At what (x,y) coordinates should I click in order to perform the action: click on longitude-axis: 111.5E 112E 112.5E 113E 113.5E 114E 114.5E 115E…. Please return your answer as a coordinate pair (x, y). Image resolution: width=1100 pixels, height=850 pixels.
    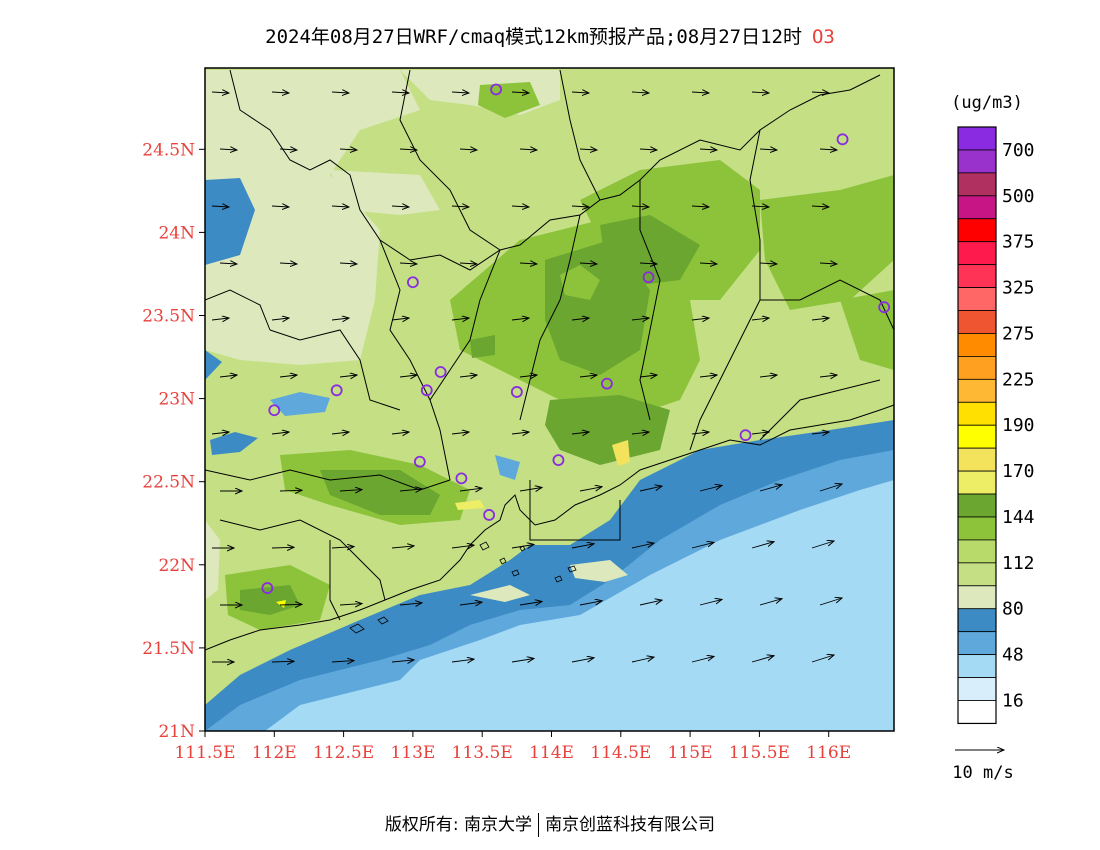
    Looking at the image, I should click on (512, 747).